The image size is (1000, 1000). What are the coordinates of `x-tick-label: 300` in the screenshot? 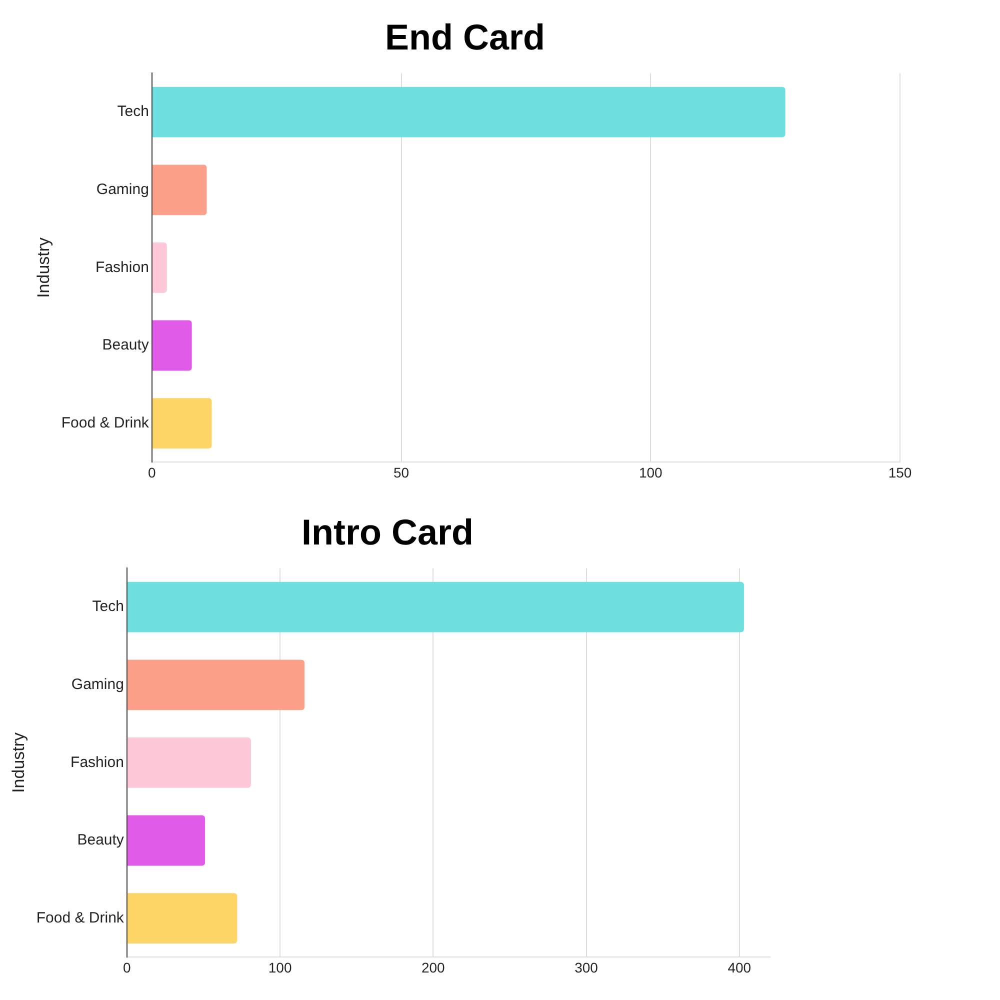 It's located at (586, 967).